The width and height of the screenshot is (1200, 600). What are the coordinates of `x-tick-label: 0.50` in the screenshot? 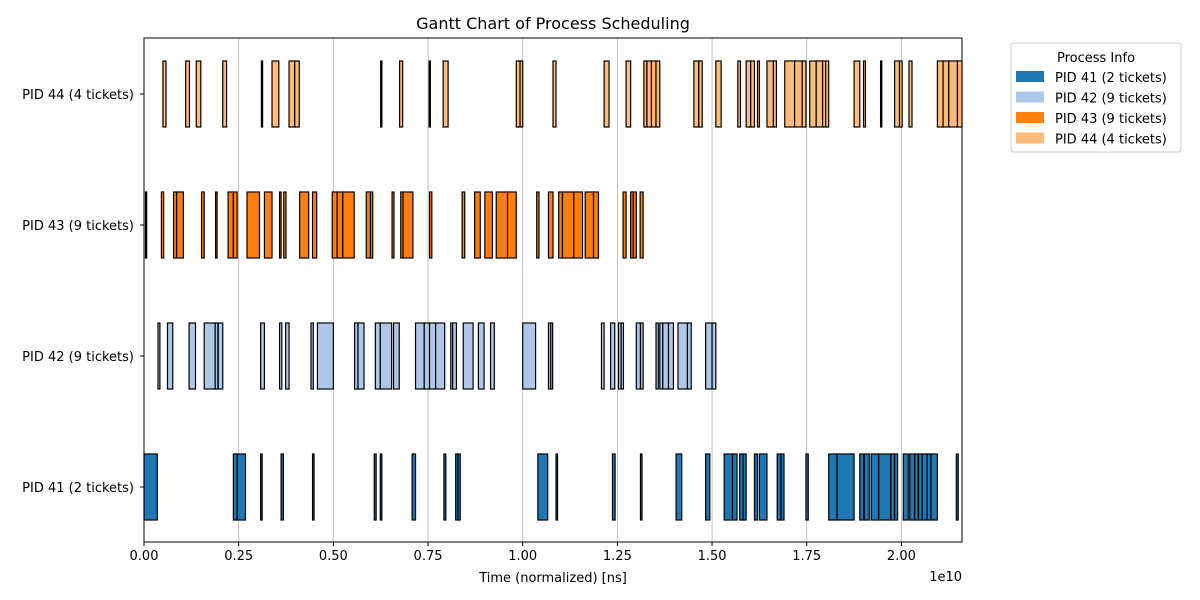 It's located at (333, 556).